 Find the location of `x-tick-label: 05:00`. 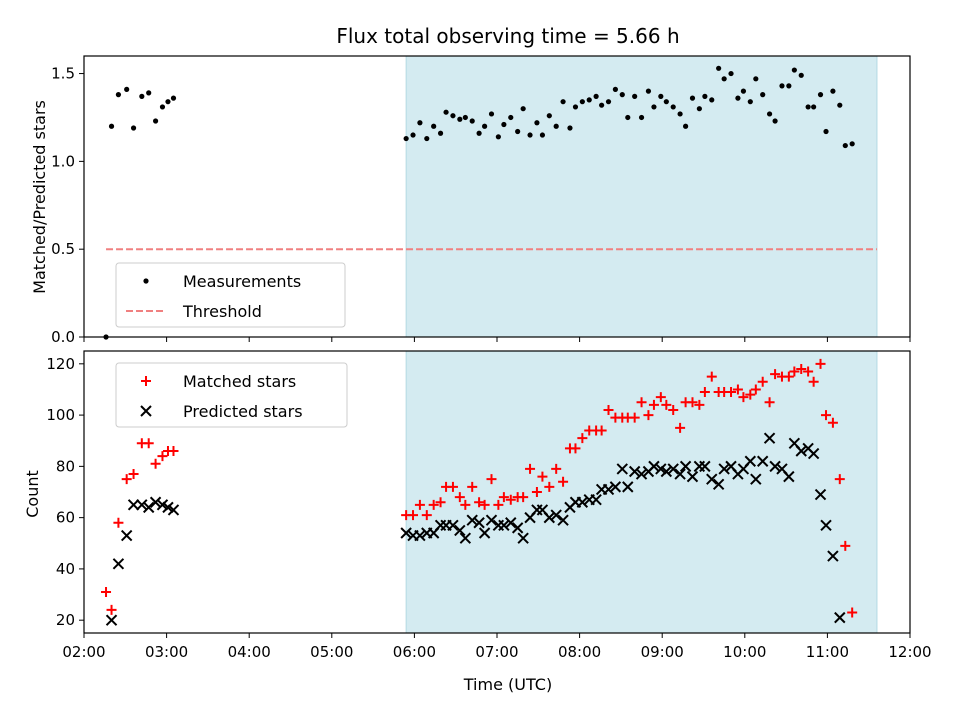

x-tick-label: 05:00 is located at coordinates (331, 652).